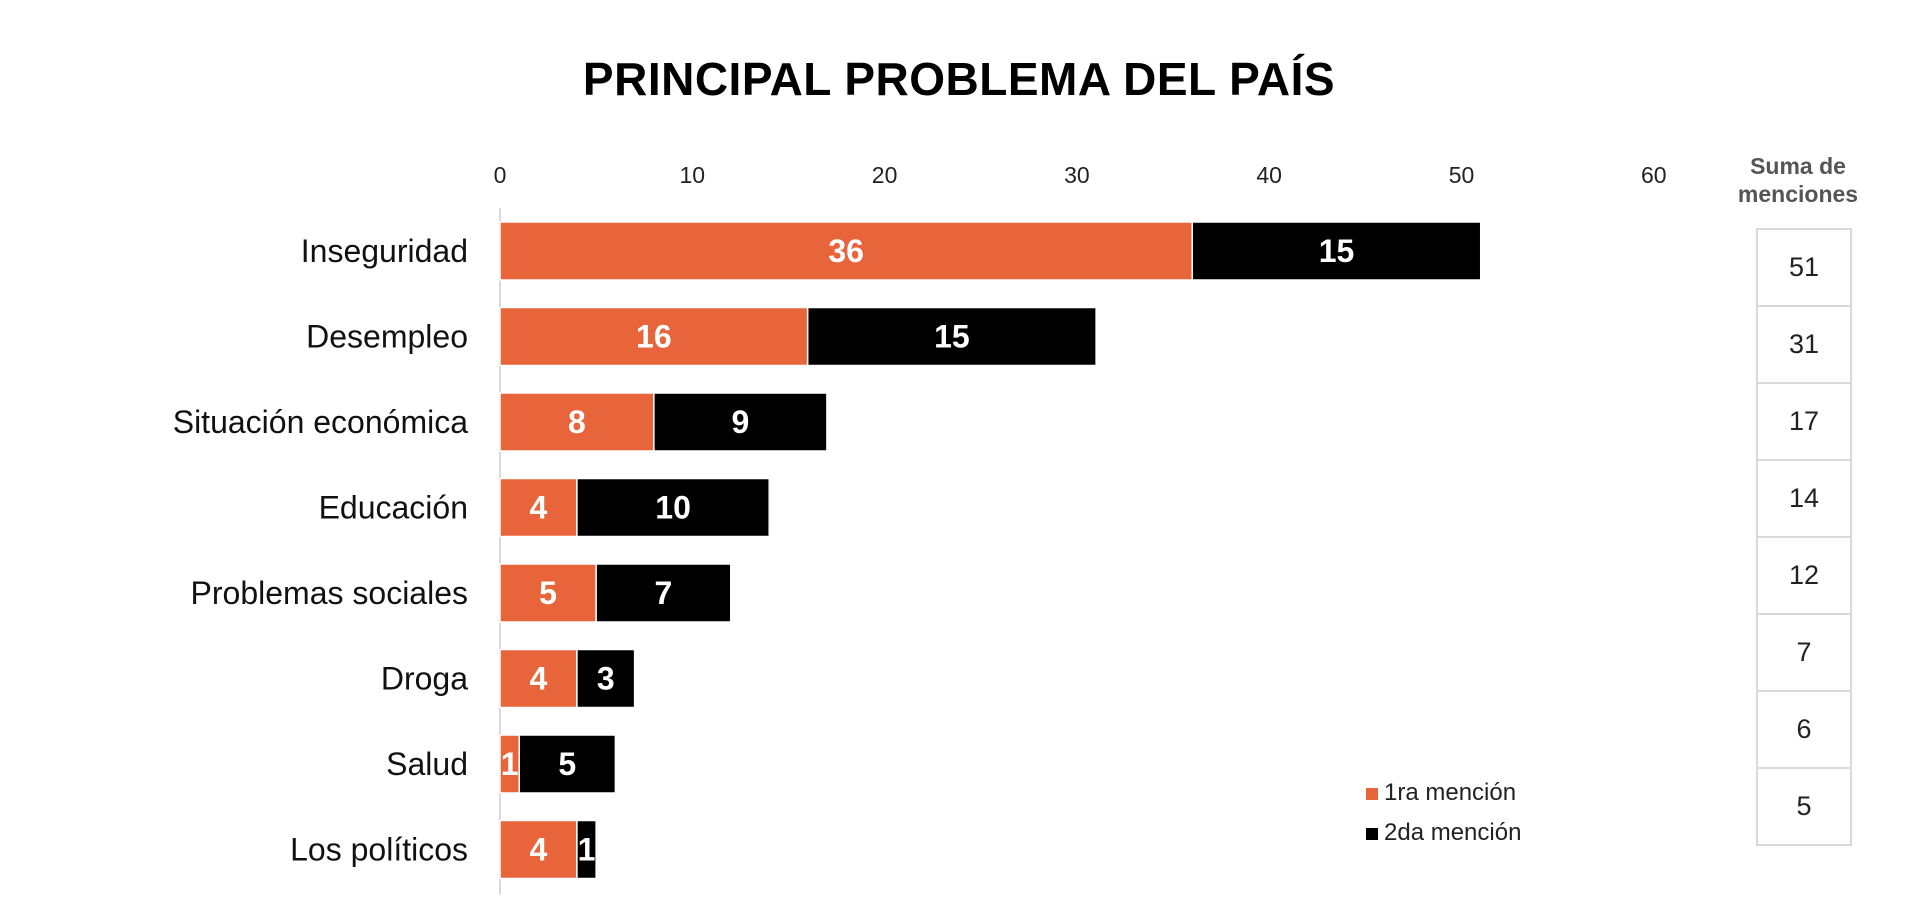 This screenshot has height=902, width=1918. I want to click on total-value: 14, so click(1804, 498).